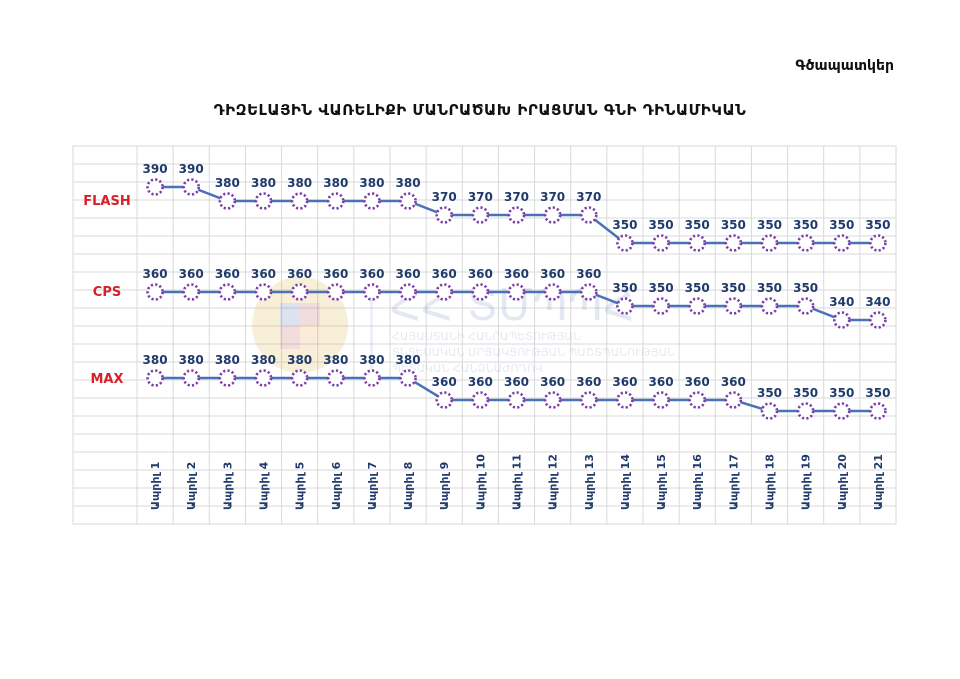  I want to click on x-tick-label: Ապրիլ 8, so click(408, 486).